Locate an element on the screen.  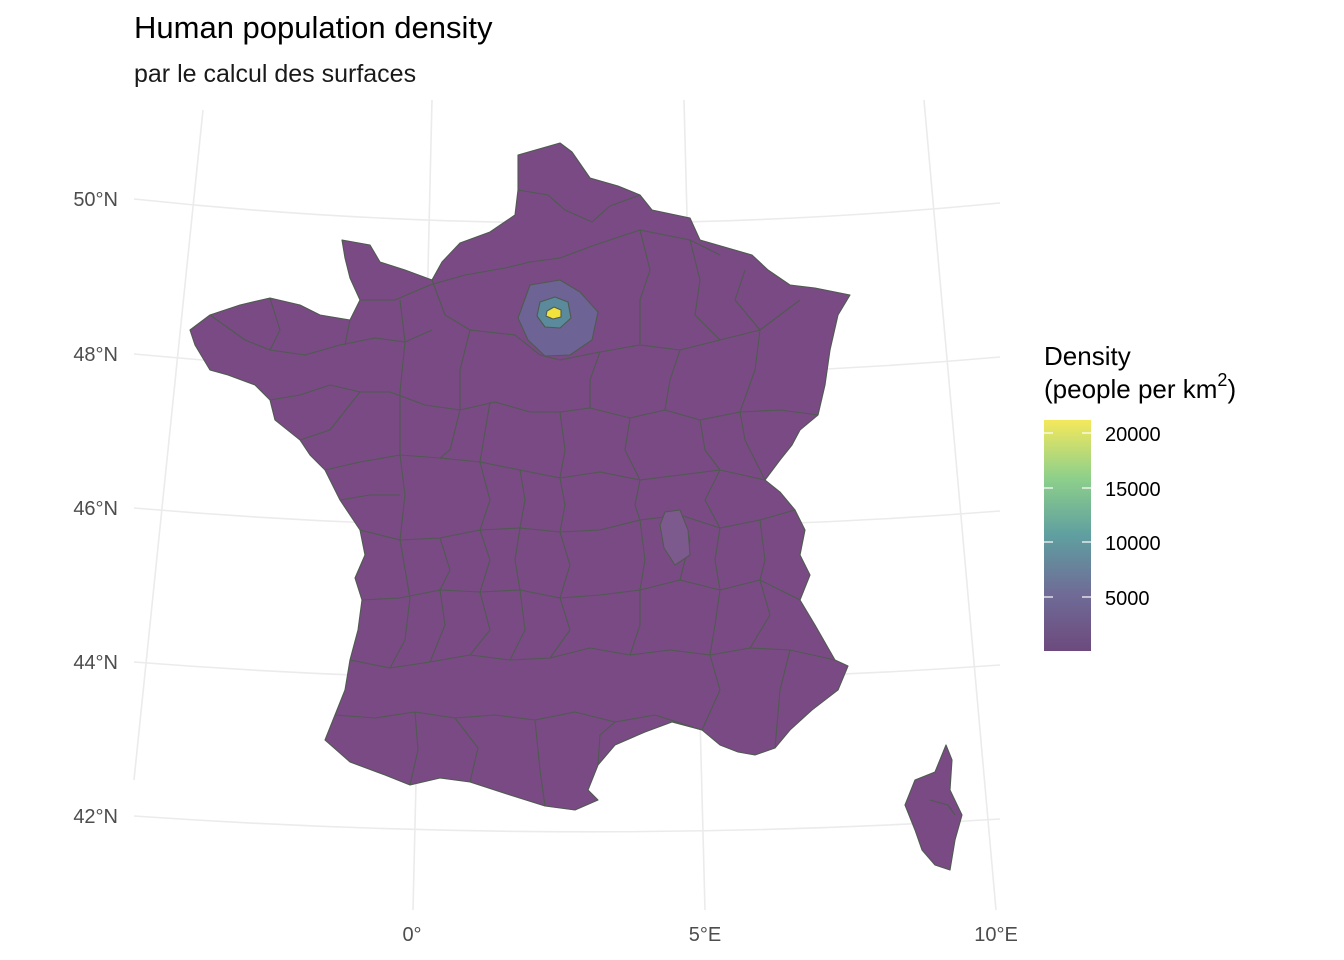
map-subtitle: par le calcul des surfaces is located at coordinates (275, 74).